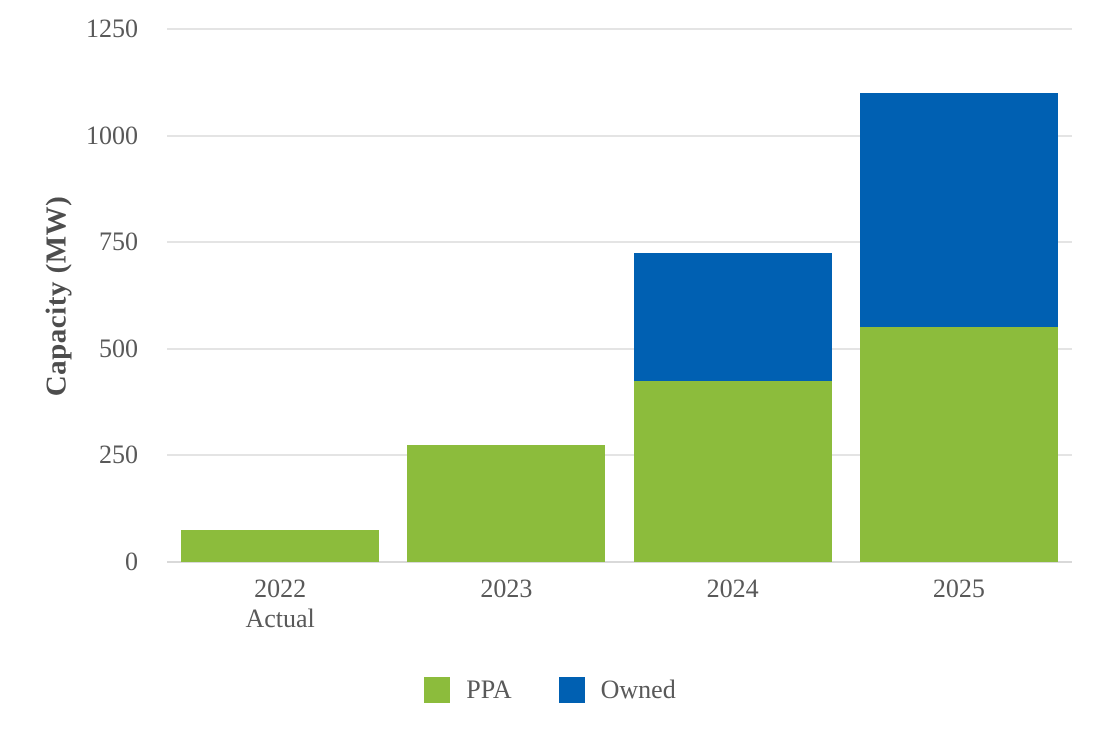 This screenshot has width=1100, height=748. Describe the element at coordinates (638, 689) in the screenshot. I see `legend-label-owned: Owned` at that location.